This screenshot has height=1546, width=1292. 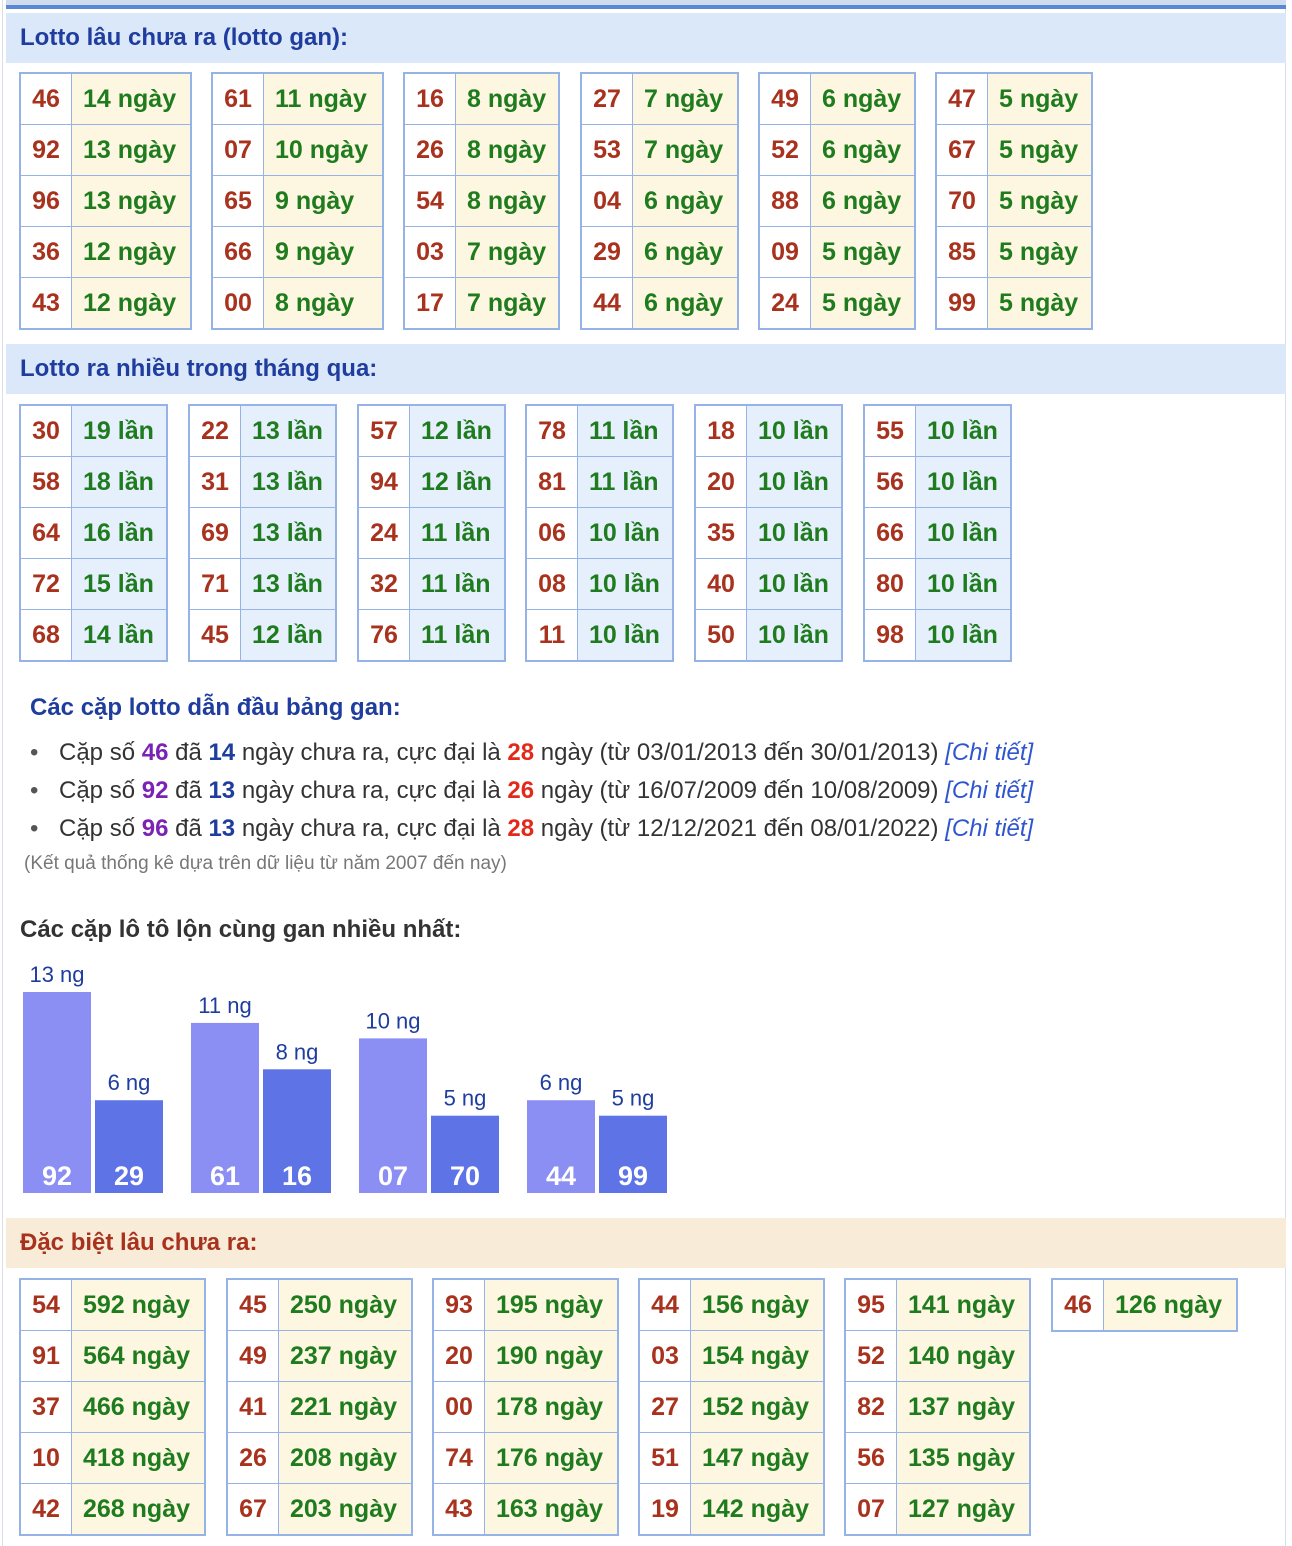 What do you see at coordinates (889, 584) in the screenshot?
I see `lotto-number: 80` at bounding box center [889, 584].